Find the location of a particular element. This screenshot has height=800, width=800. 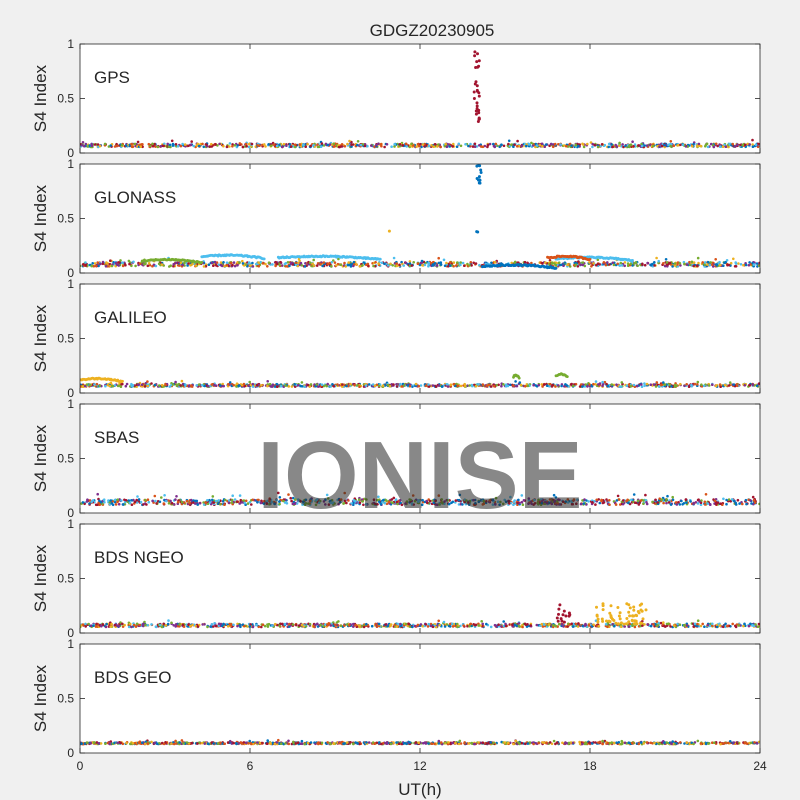

arc-point is located at coordinates (264, 259).